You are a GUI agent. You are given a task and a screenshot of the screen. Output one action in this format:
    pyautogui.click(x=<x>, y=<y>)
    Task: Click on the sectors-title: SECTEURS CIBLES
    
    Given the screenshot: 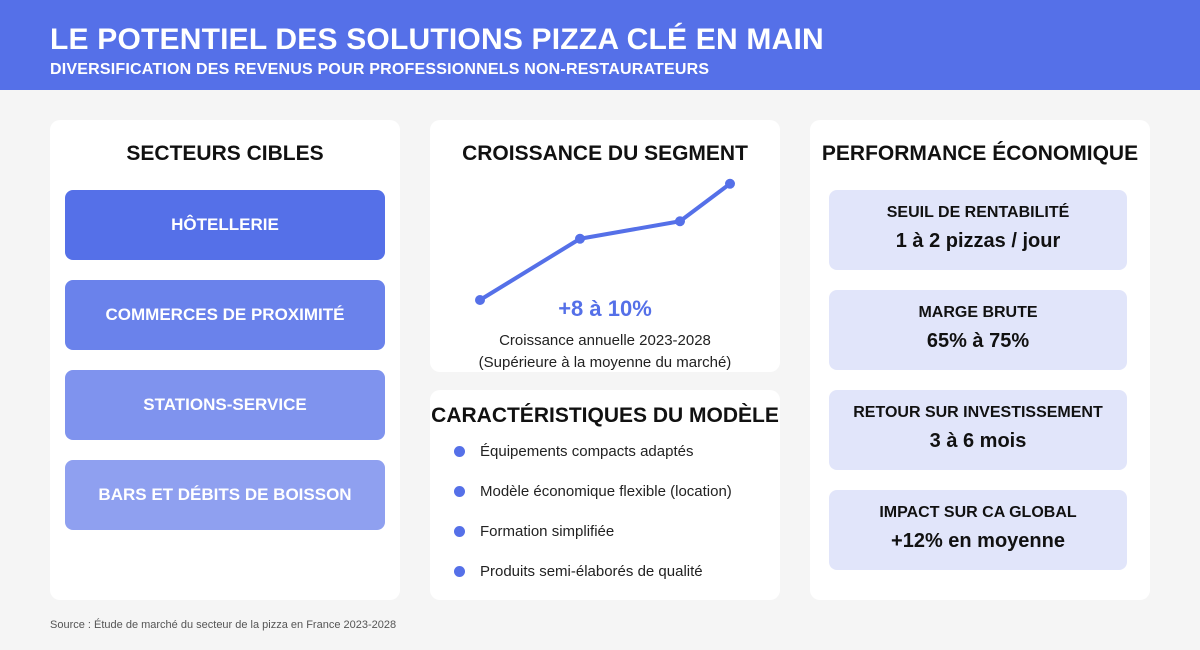 What is the action you would take?
    pyautogui.click(x=225, y=153)
    